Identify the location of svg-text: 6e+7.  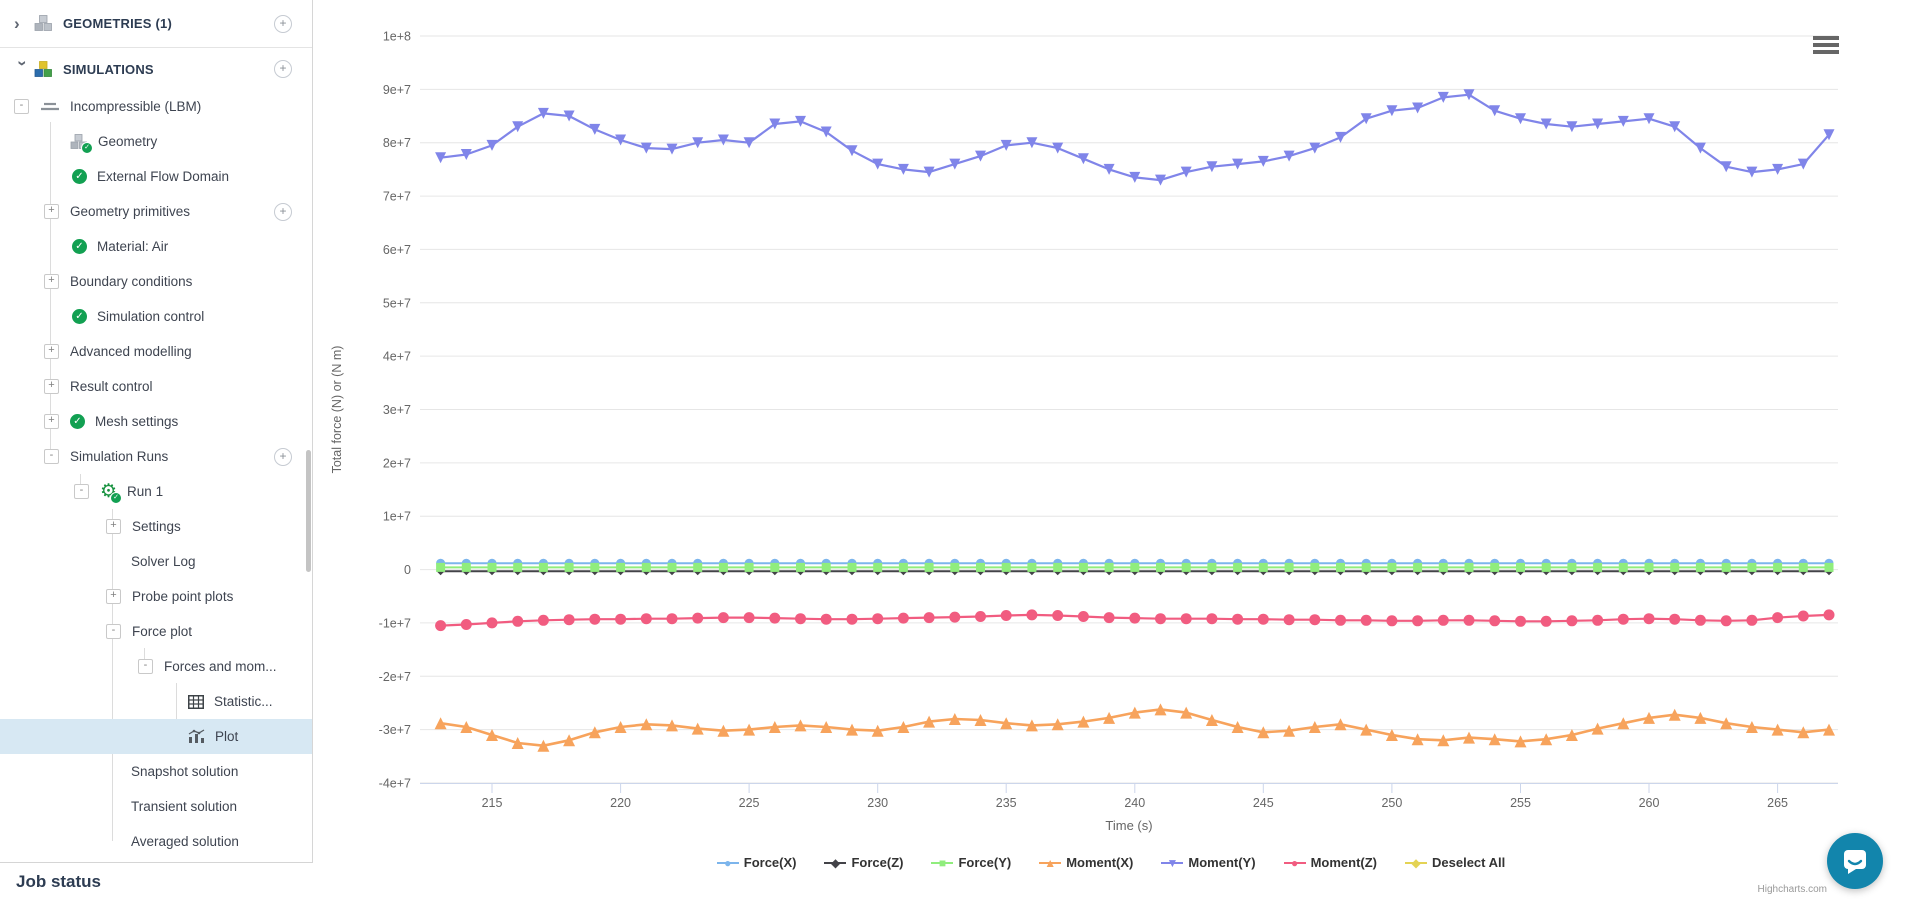
(397, 250).